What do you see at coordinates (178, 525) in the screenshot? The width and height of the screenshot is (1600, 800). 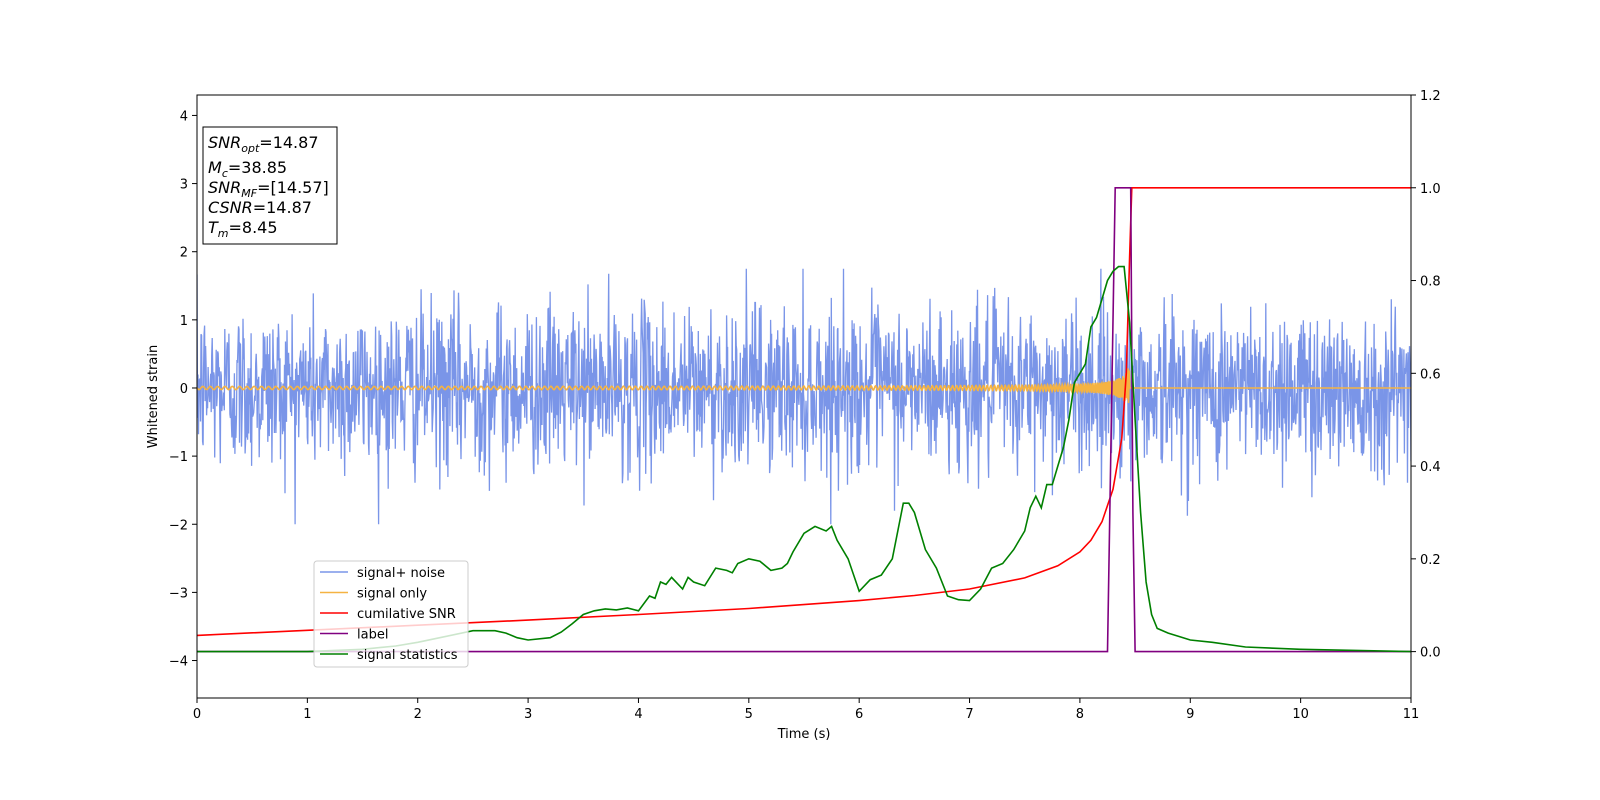 I see `y-left-tick-label-2: −2` at bounding box center [178, 525].